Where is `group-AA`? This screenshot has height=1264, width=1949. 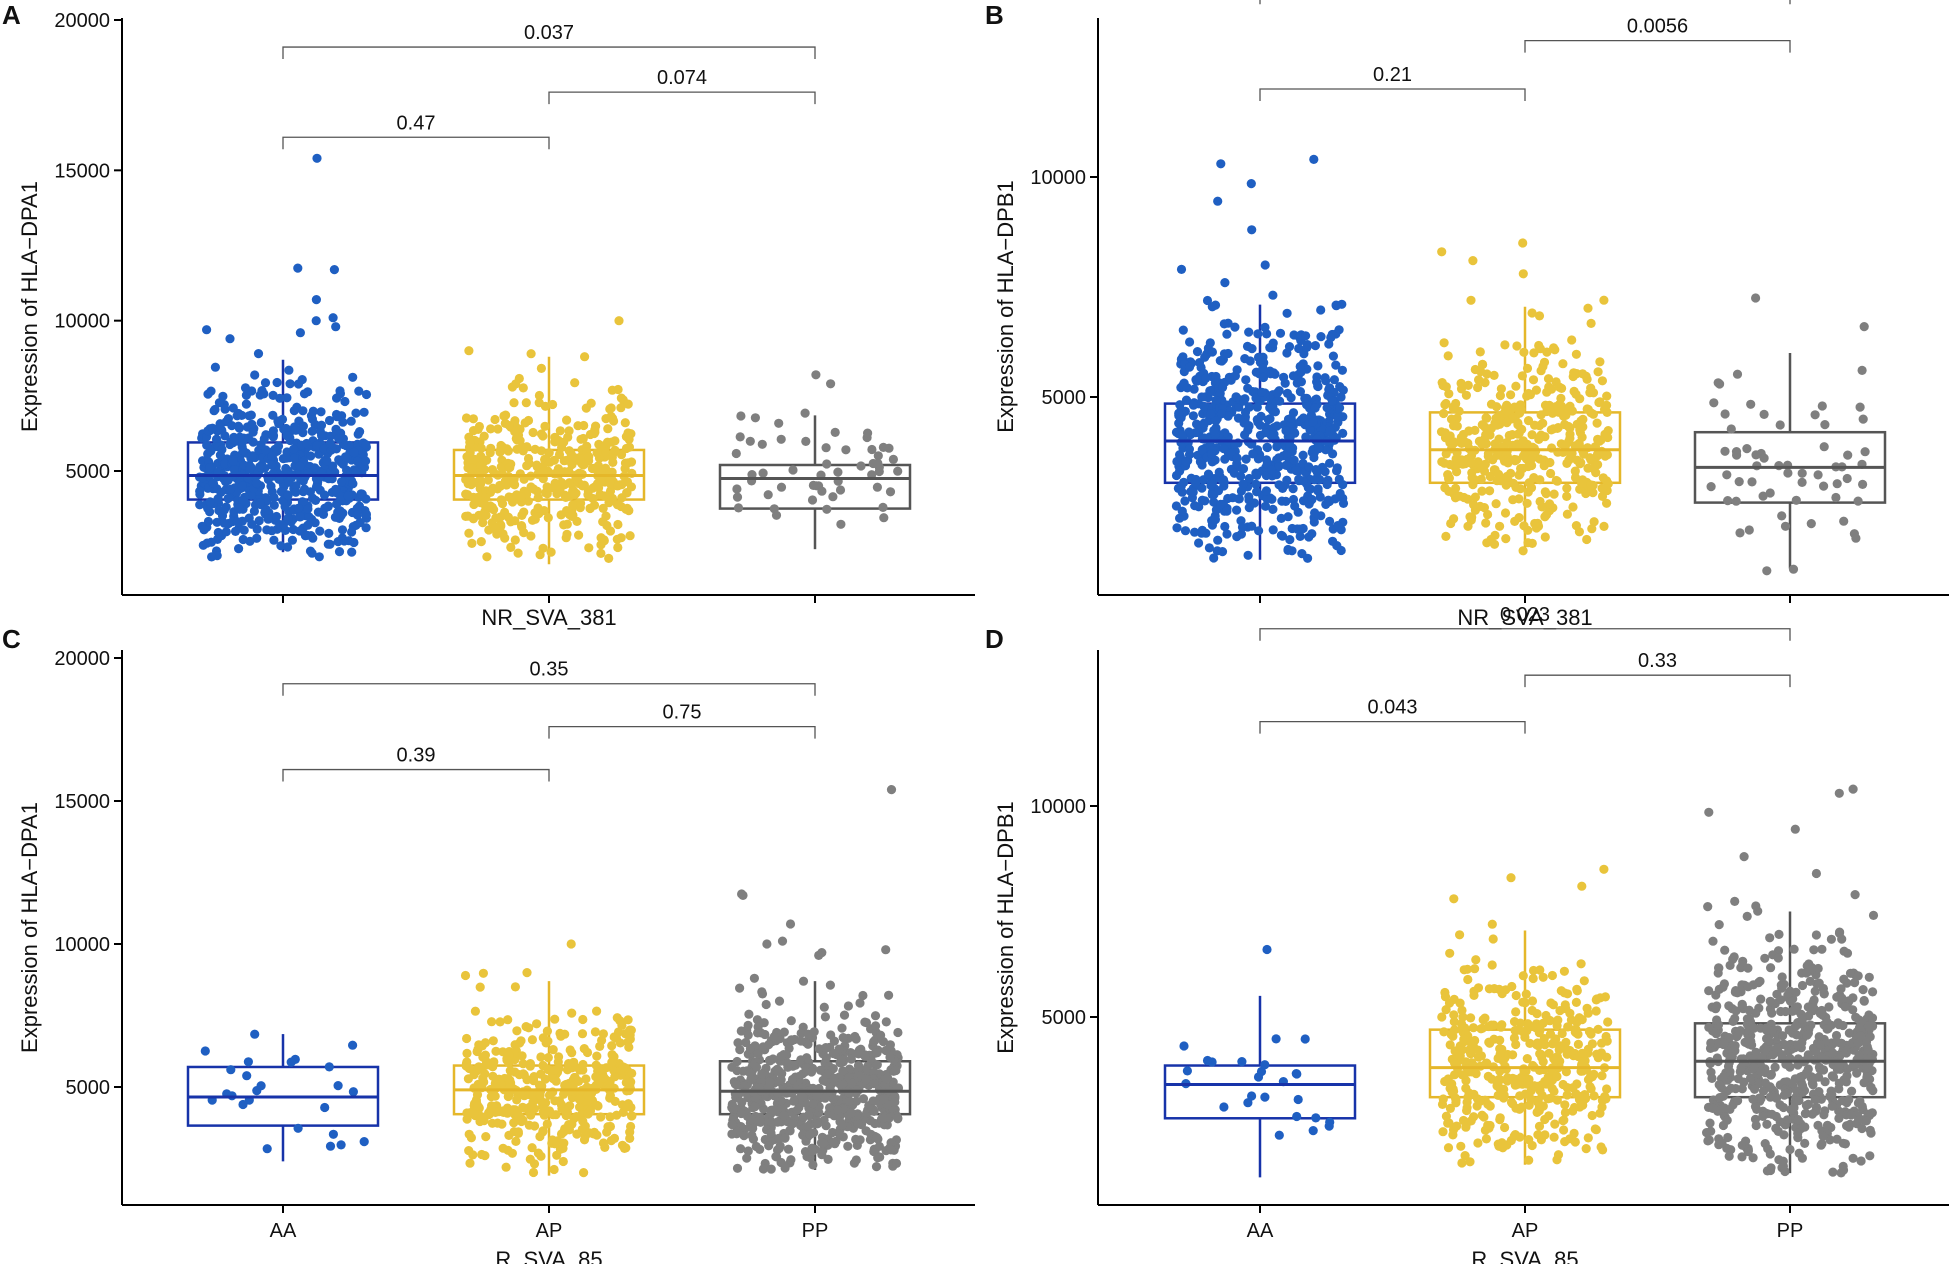
group-AA is located at coordinates (1260, 1061).